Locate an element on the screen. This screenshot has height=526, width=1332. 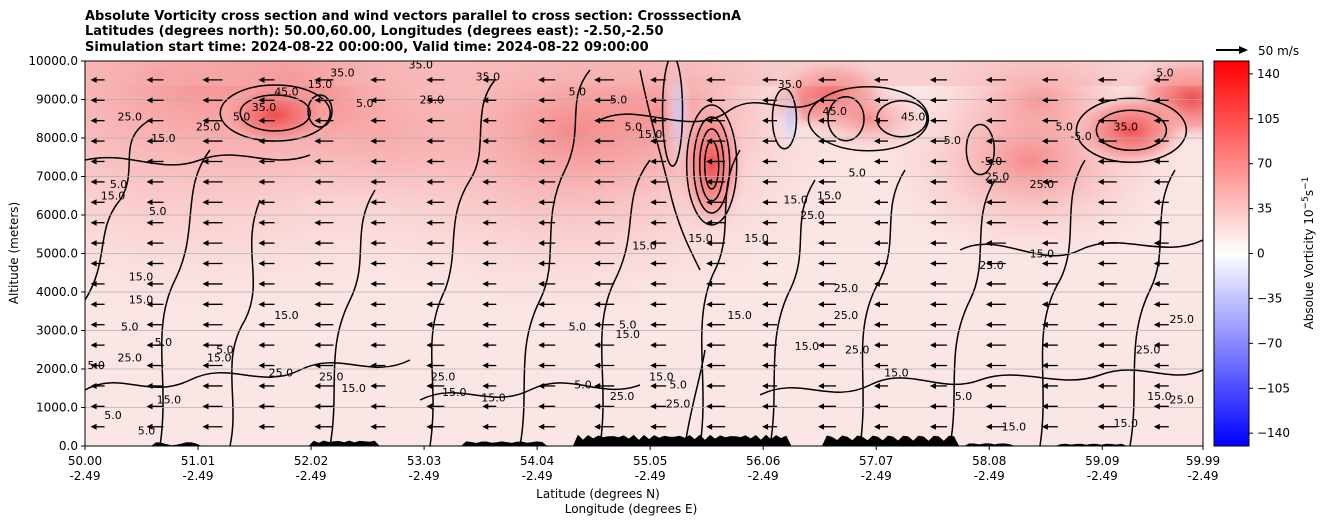
contour-label-63: 5.0 is located at coordinates (113, 415).